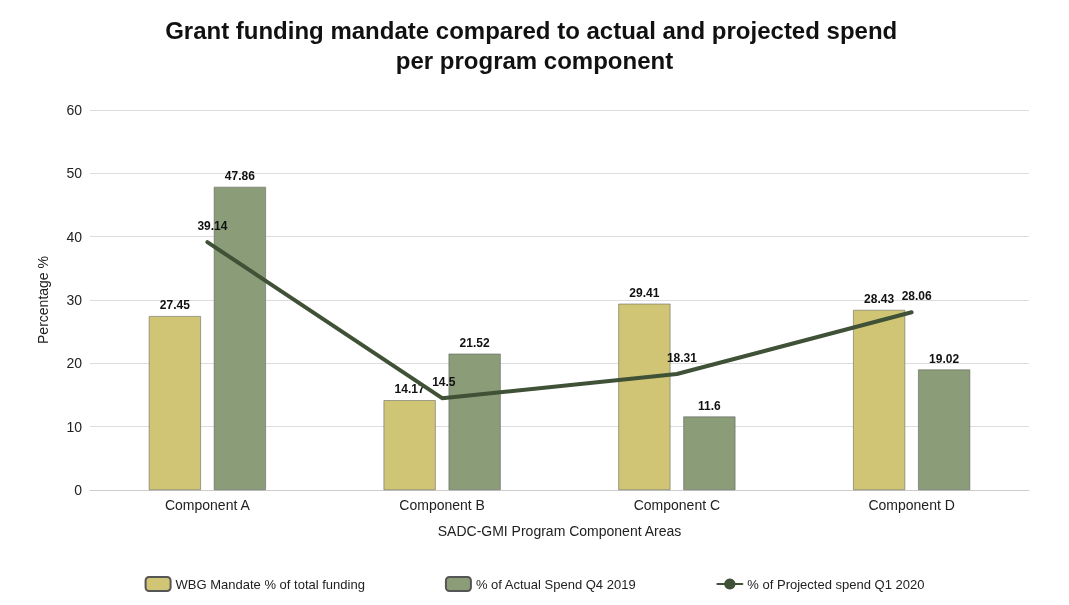  I want to click on data-label: 21.52, so click(474, 342).